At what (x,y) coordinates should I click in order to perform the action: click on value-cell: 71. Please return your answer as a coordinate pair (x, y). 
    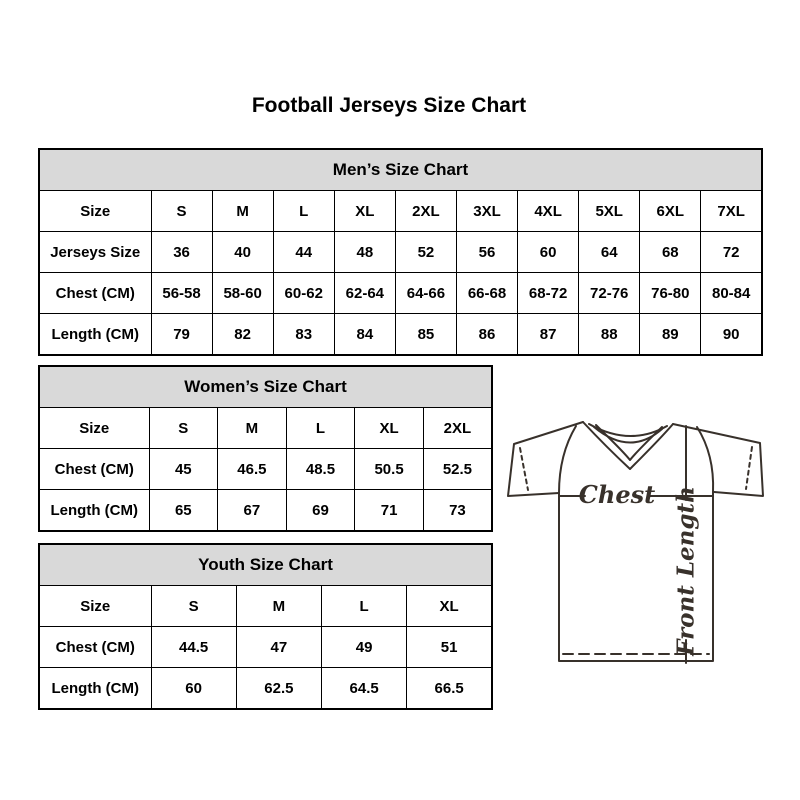
    Looking at the image, I should click on (389, 510).